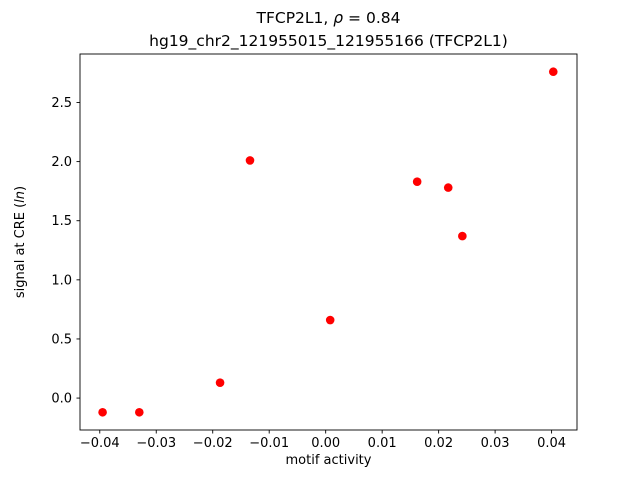 Image resolution: width=640 pixels, height=480 pixels. Describe the element at coordinates (100, 443) in the screenshot. I see `x-tick-label: −0.04` at that location.